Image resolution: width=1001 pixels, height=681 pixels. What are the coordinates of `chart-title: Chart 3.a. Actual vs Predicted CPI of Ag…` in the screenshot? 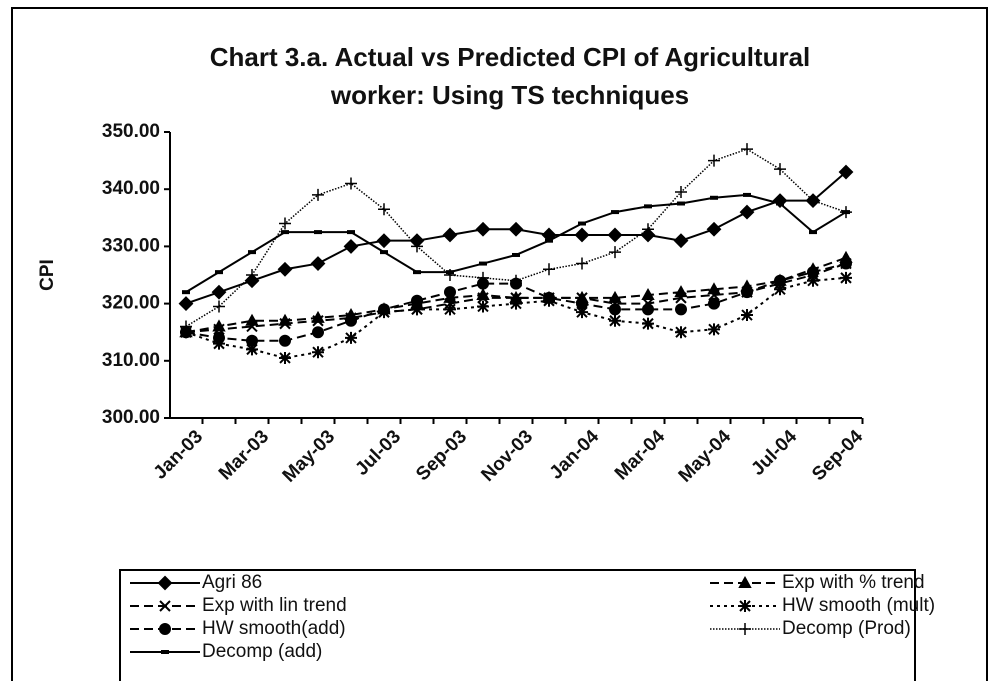 It's located at (510, 76).